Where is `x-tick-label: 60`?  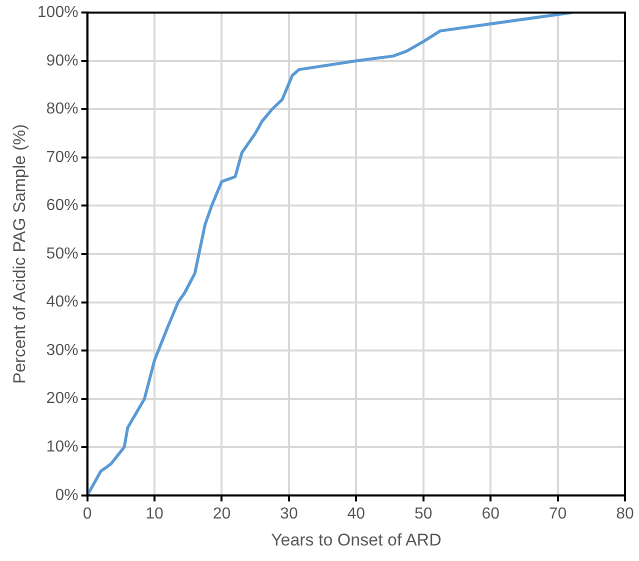
x-tick-label: 60 is located at coordinates (491, 513).